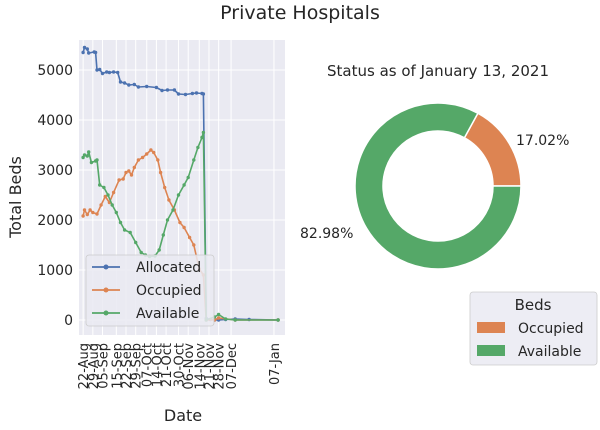  What do you see at coordinates (300, 13) in the screenshot?
I see `figure-title: Private Hospitals` at bounding box center [300, 13].